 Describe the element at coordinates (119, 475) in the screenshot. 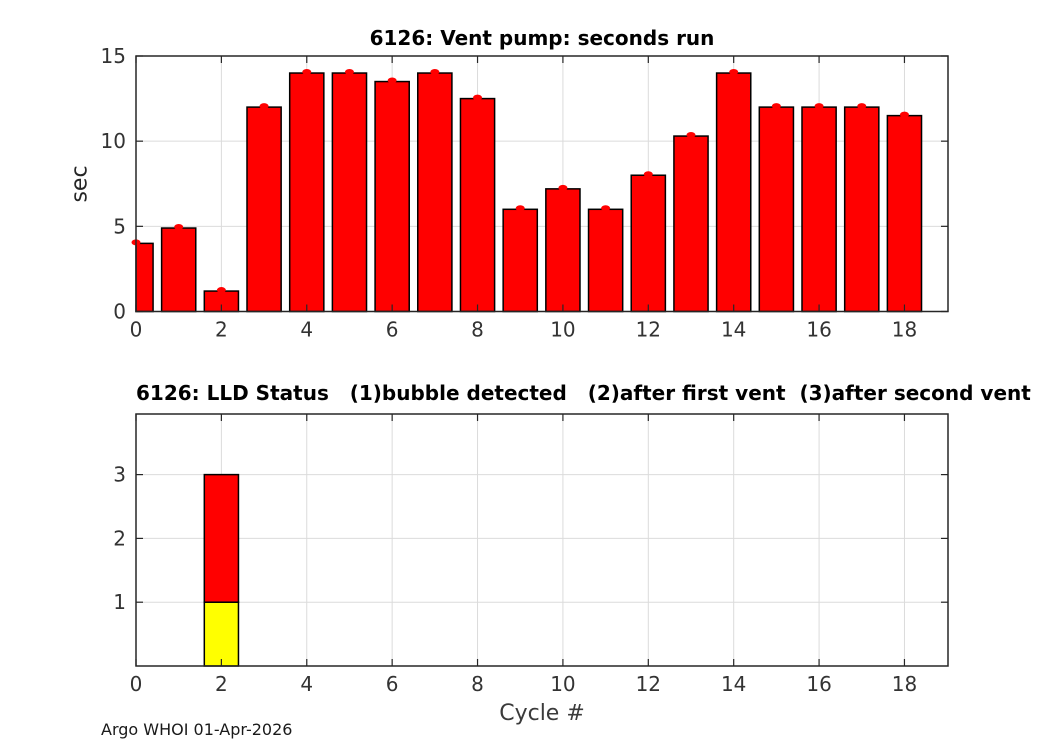

I see `y-tick-label: 3` at that location.